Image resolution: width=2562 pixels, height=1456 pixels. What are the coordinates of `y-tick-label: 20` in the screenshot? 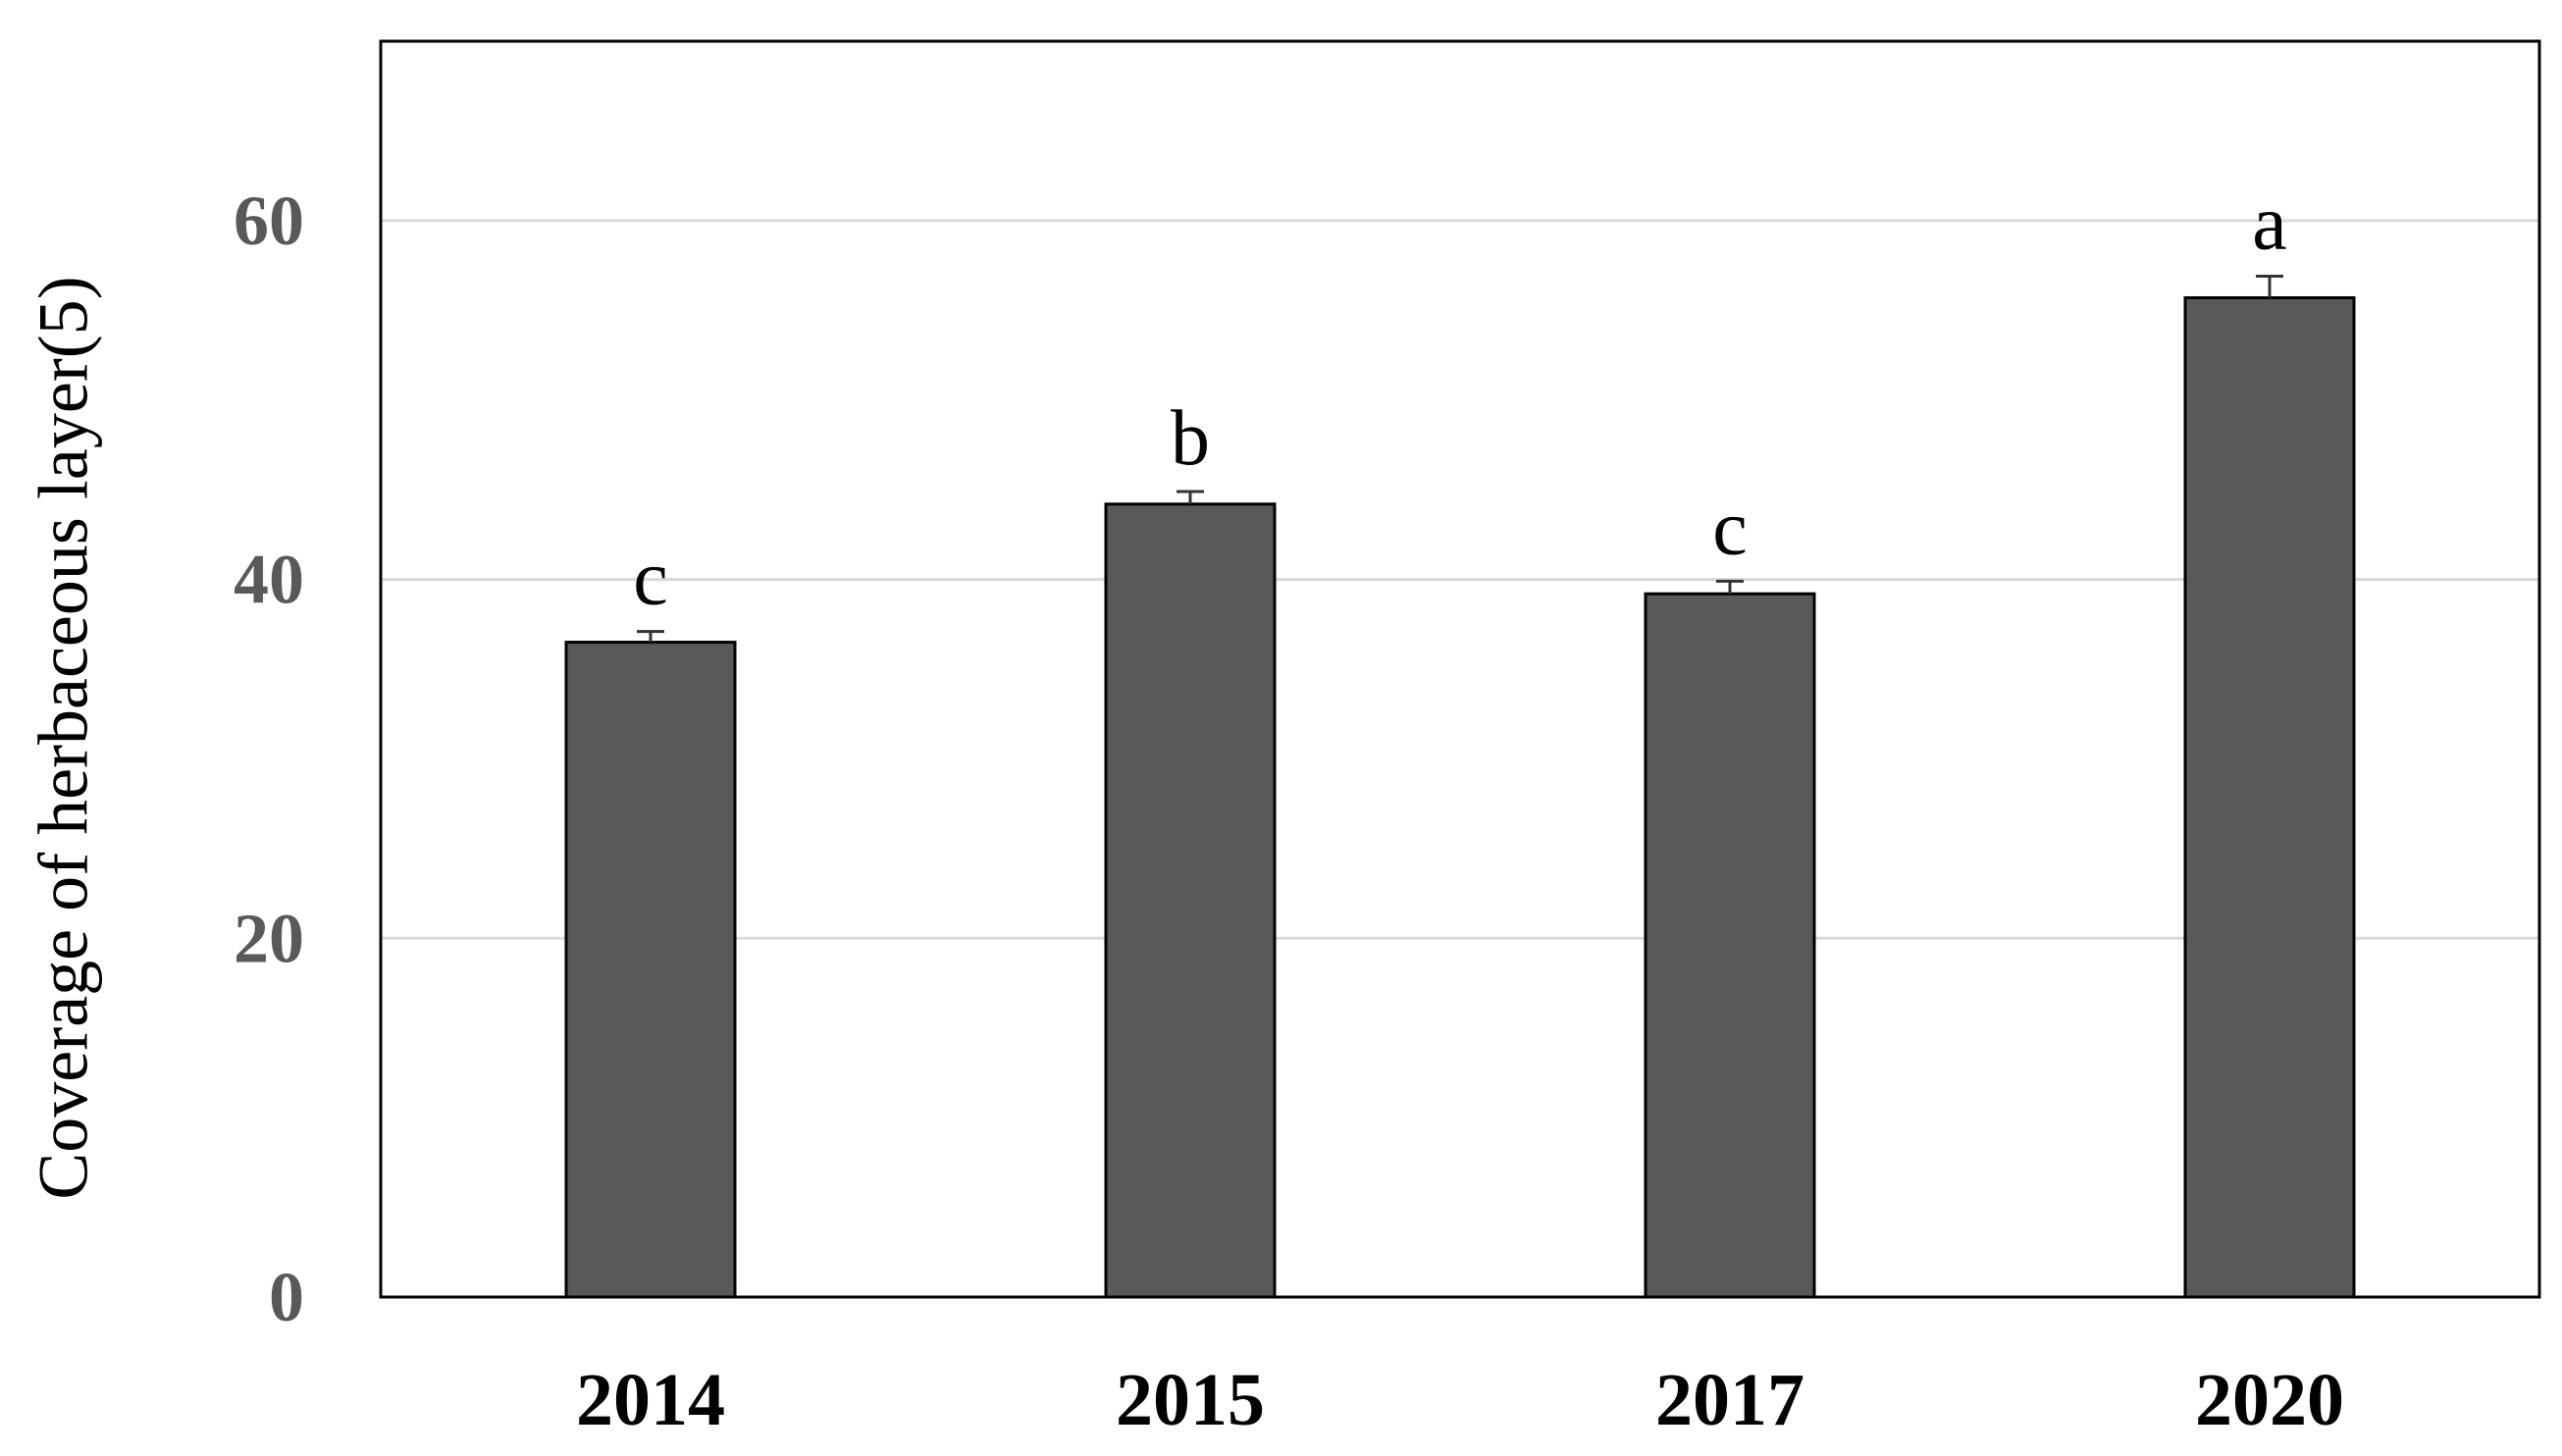 It's located at (269, 938).